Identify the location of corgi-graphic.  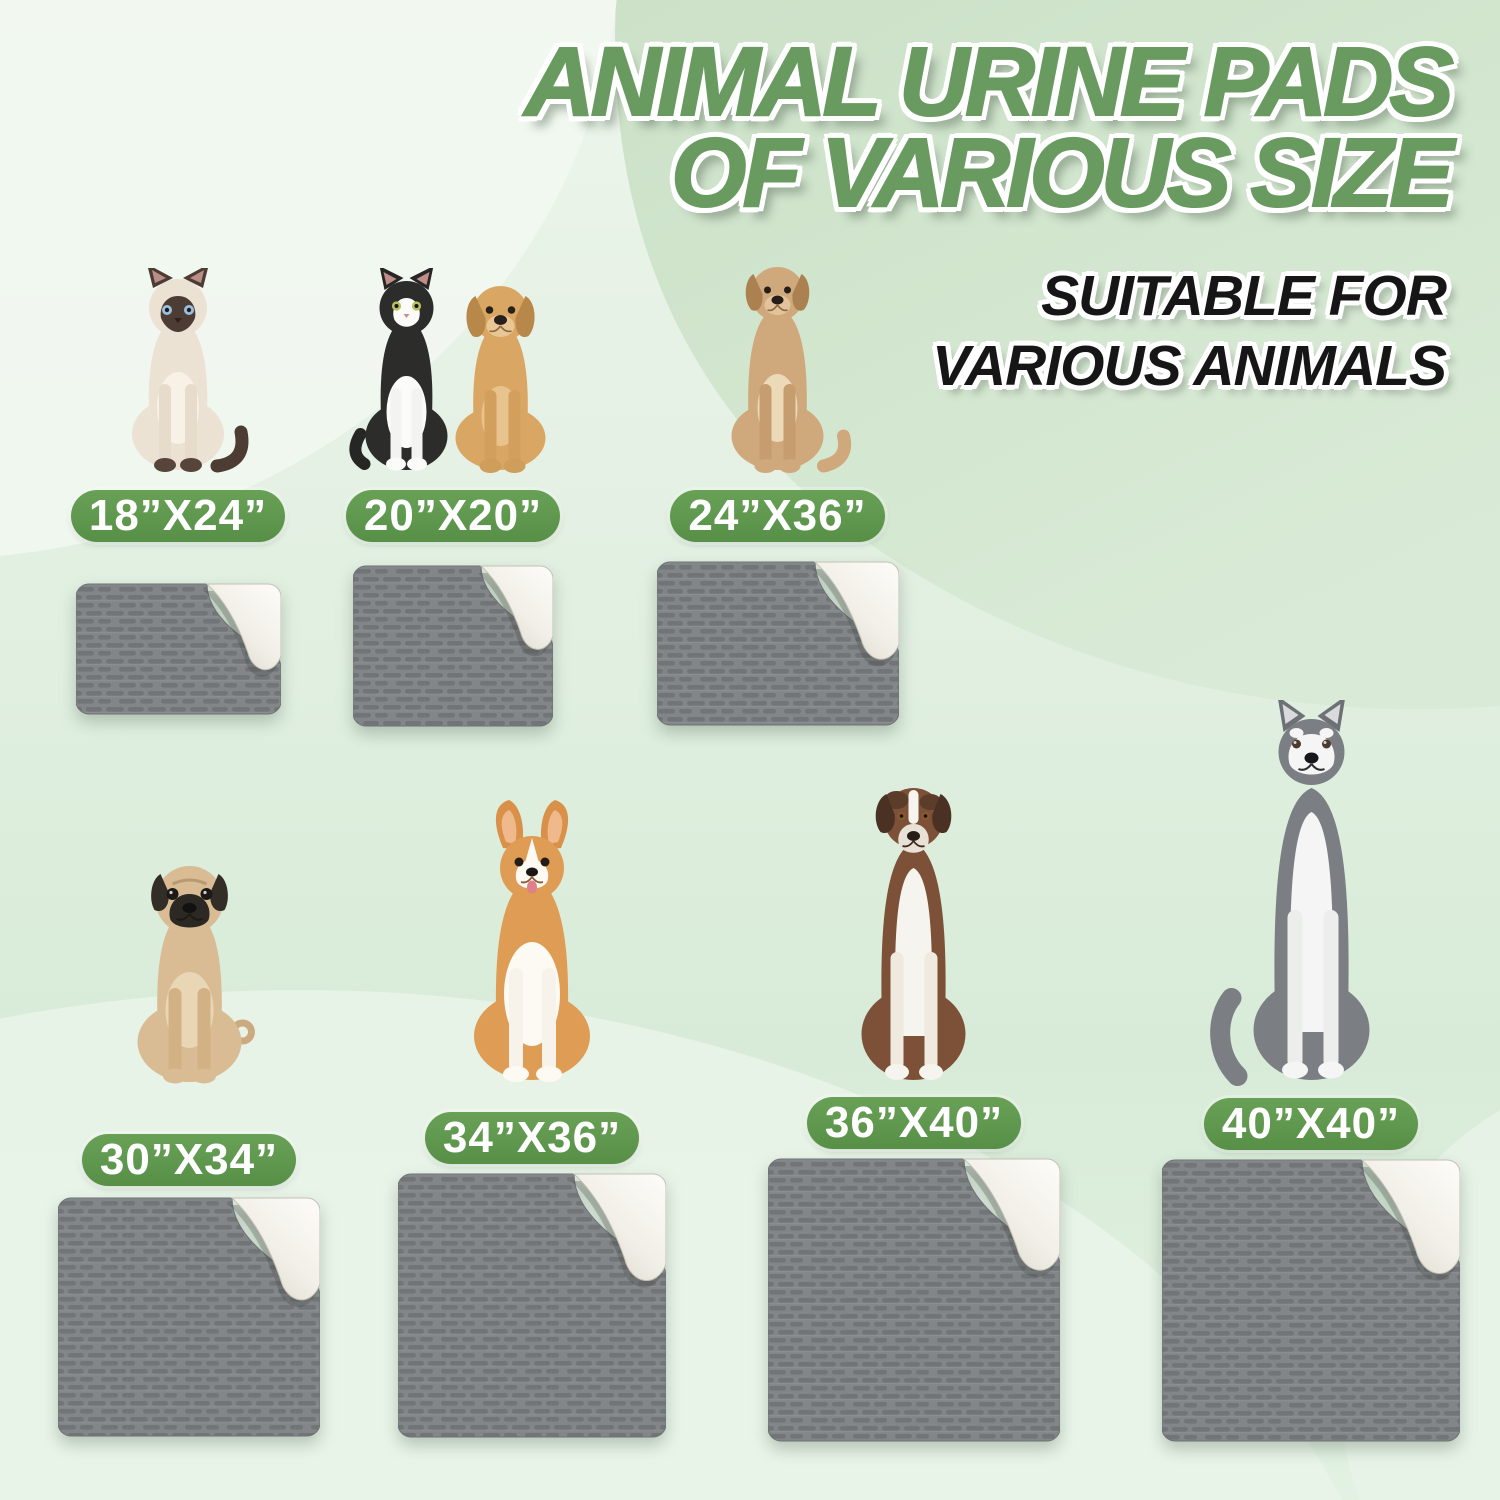
(531, 941).